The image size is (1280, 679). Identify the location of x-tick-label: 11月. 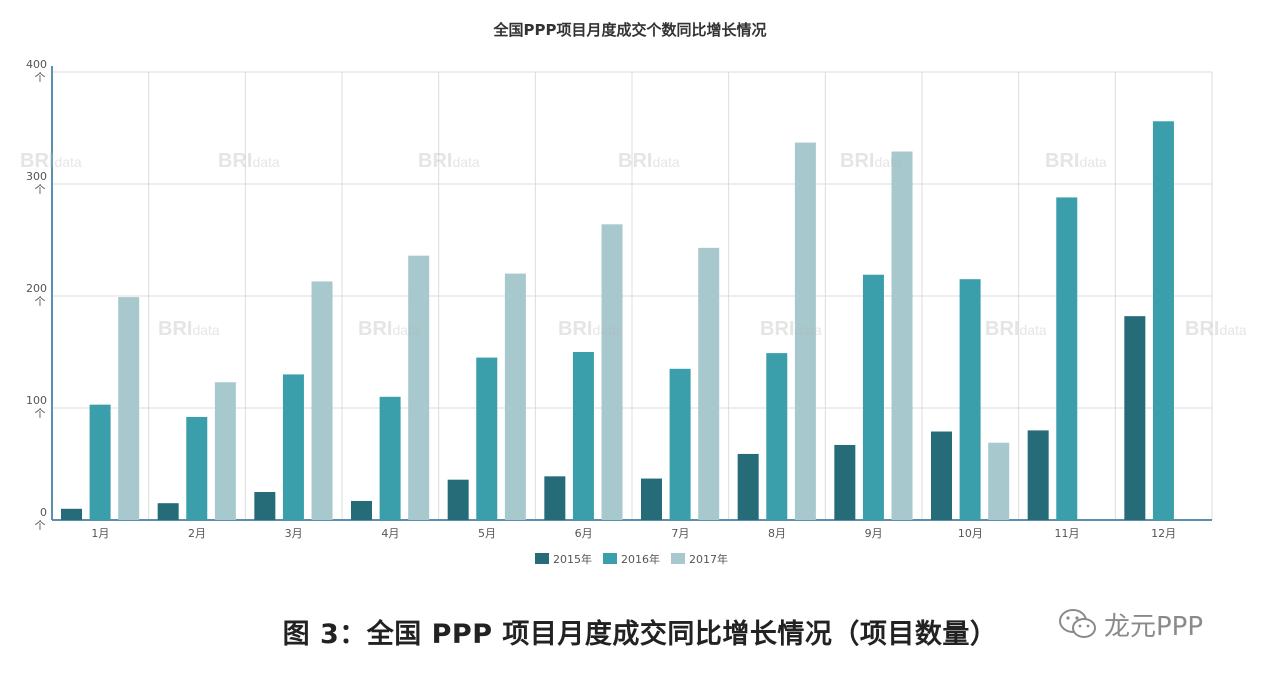
(1067, 533).